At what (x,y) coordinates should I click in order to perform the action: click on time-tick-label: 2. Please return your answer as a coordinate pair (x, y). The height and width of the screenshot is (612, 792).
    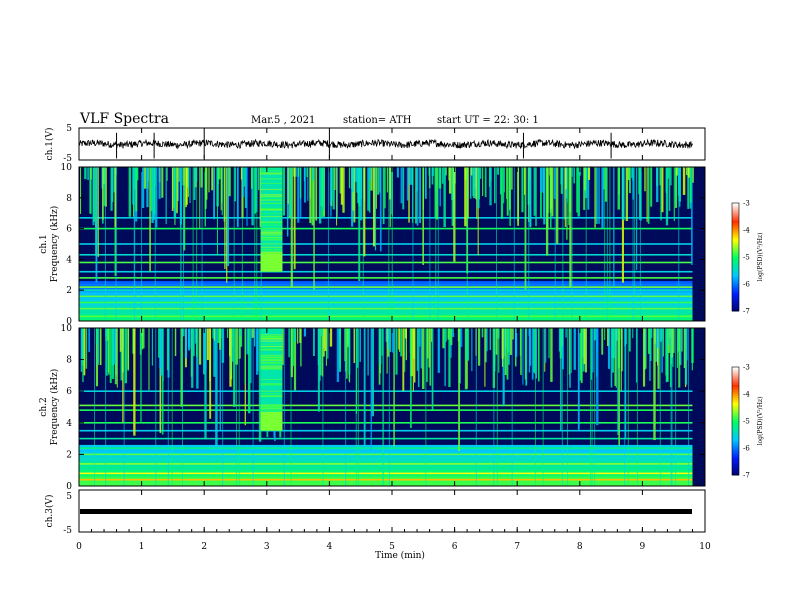
    Looking at the image, I should click on (204, 547).